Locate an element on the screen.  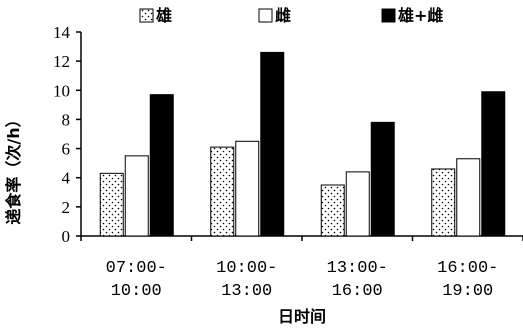
y-tick-label: 0 is located at coordinates (66, 236).